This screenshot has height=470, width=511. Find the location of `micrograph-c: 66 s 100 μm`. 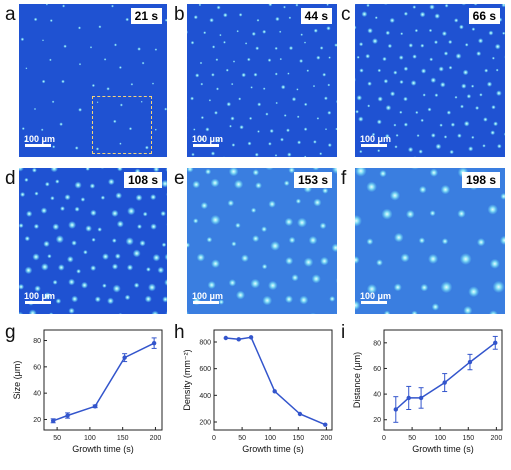

micrograph-c: 66 s 100 μm is located at coordinates (430, 80).